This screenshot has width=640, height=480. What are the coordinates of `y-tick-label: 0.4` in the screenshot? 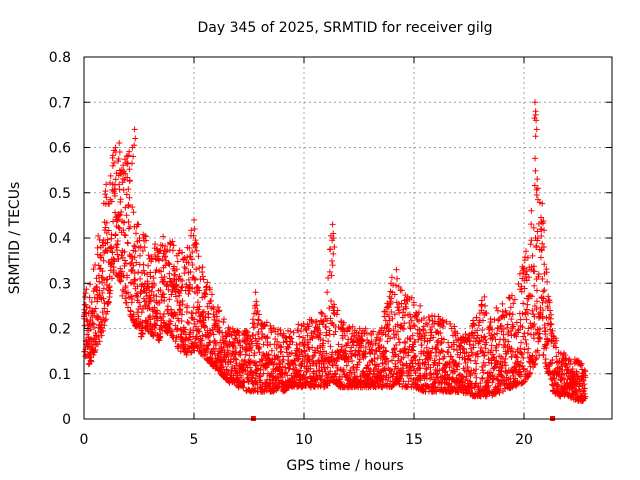 It's located at (60, 239).